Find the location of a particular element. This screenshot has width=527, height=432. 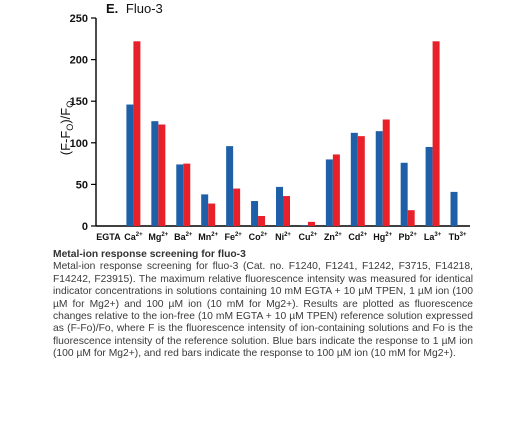

x-tick-label-ba: Ba2+ is located at coordinates (183, 237).